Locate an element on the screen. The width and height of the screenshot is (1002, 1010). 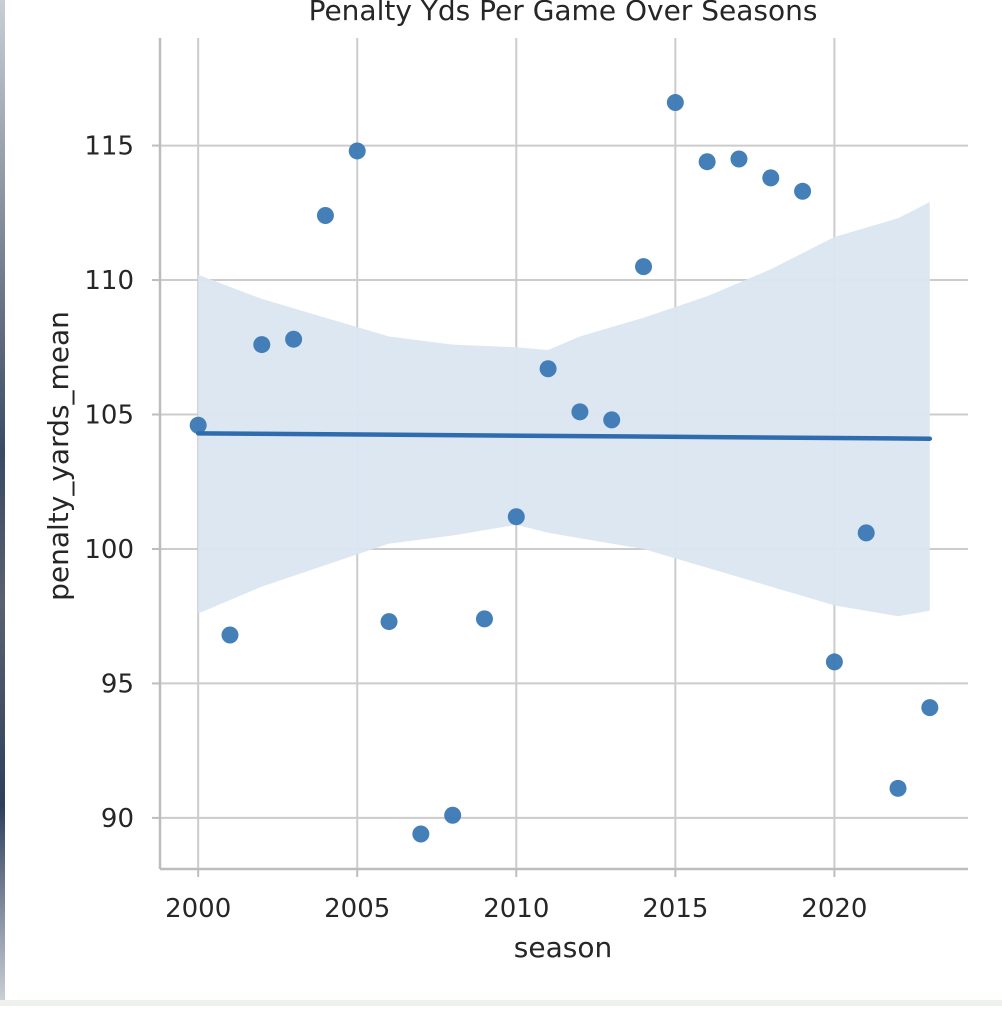
window-bottom-strip is located at coordinates (501, 1003).